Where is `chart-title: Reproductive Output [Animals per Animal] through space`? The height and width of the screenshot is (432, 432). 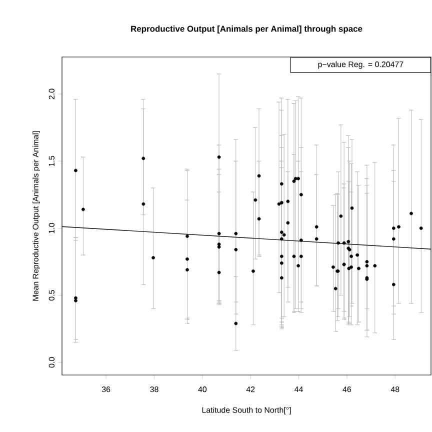 chart-title: Reproductive Output [Animals per Animal] through space is located at coordinates (246, 30).